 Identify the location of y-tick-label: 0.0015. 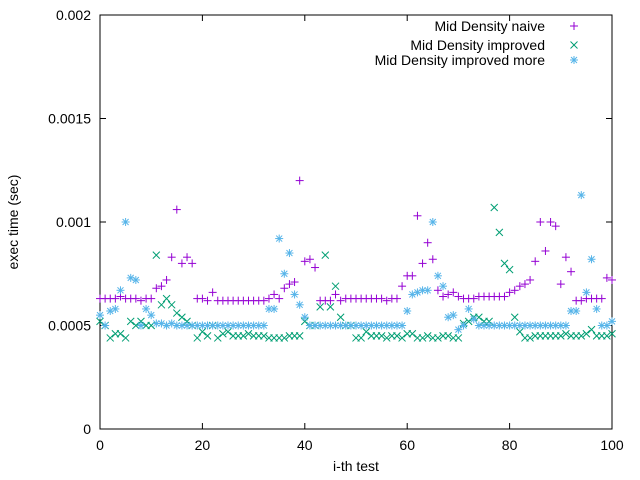
(69, 119).